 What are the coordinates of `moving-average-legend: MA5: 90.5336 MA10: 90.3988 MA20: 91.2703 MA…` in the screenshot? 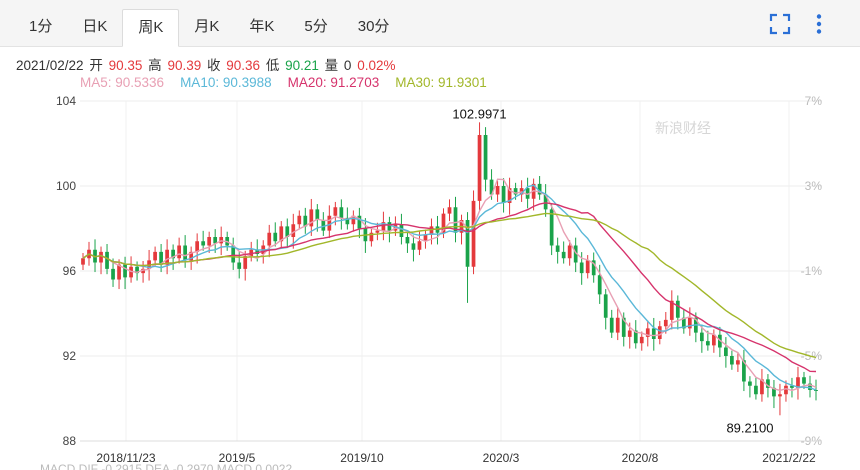 It's located at (291, 82).